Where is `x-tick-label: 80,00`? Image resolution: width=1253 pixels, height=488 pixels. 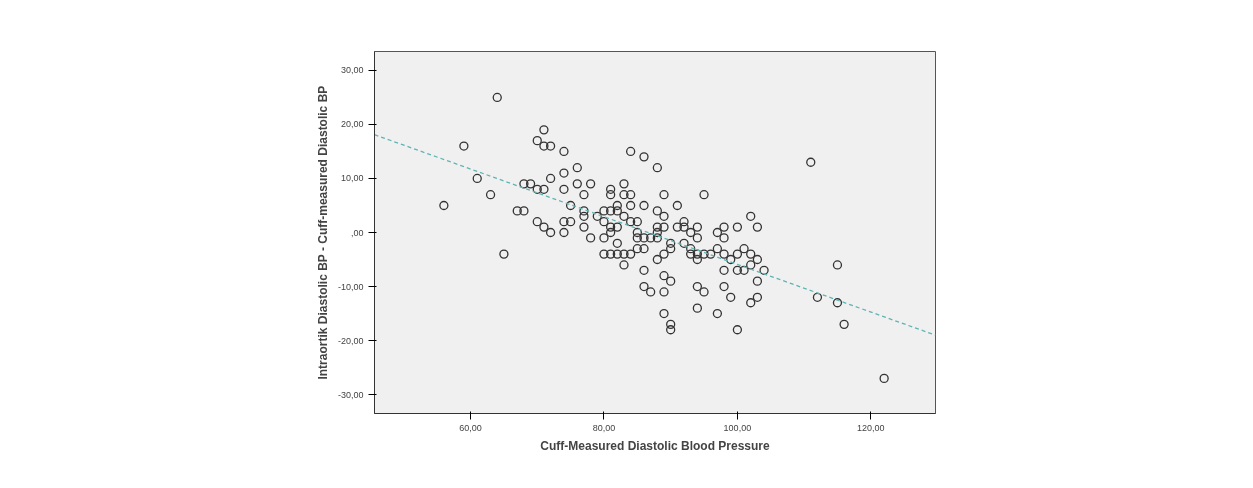
x-tick-label: 80,00 is located at coordinates (604, 427).